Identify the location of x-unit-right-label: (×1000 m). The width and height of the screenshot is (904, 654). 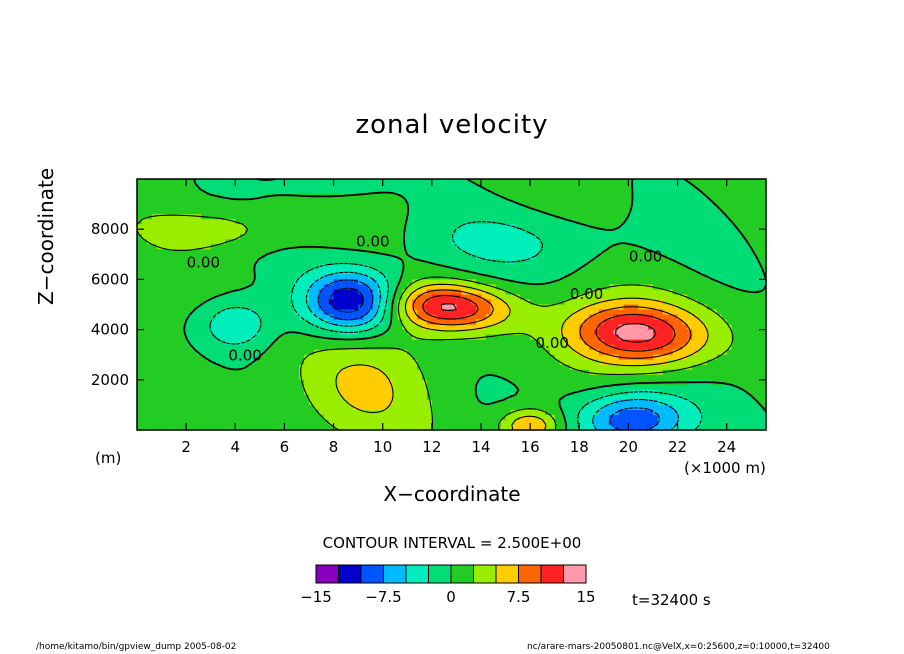
(725, 468).